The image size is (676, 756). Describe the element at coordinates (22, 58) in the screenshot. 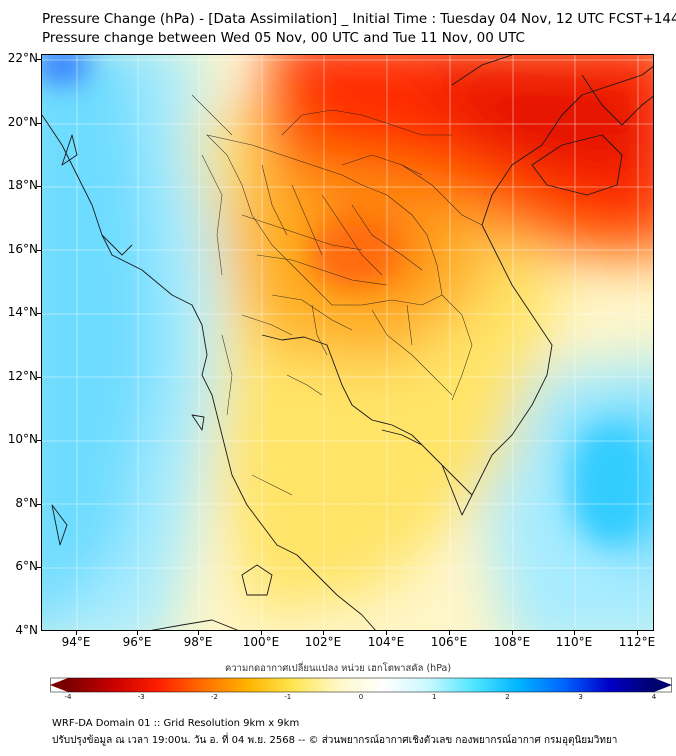

I see `lat-label-22n: 22°N` at that location.